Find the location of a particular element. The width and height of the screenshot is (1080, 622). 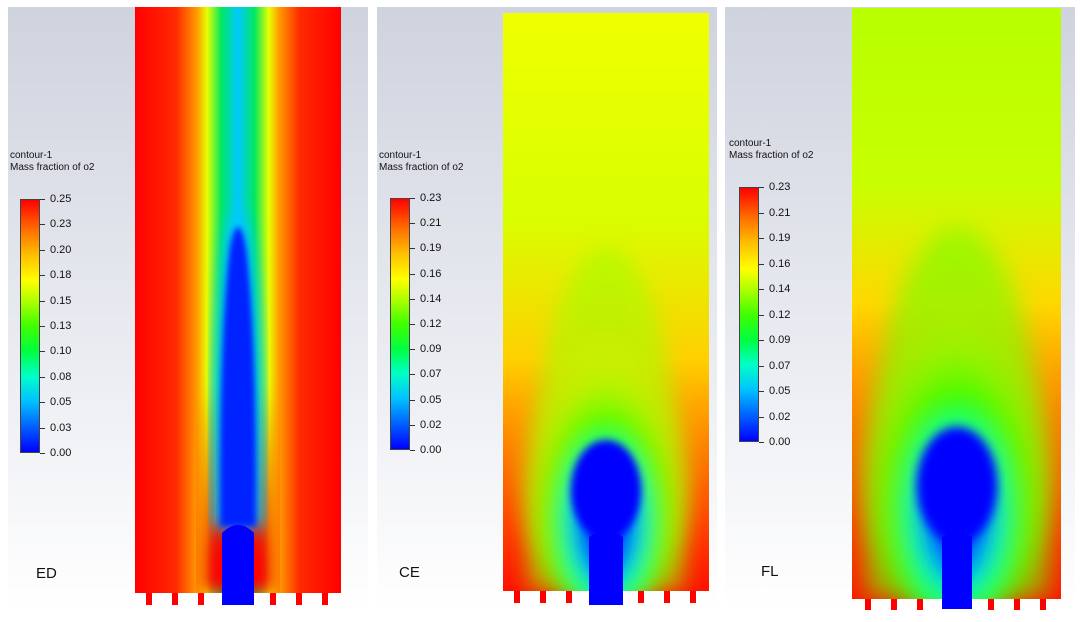

legend-tick-label: 0.08 is located at coordinates (55, 377).